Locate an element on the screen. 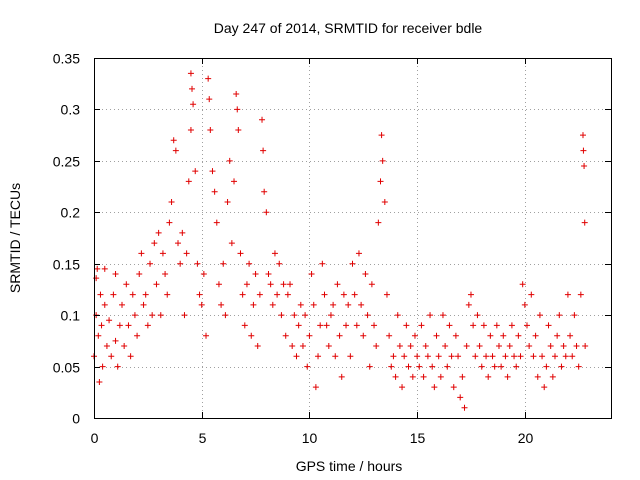  x-tick-label: 0 is located at coordinates (95, 438).